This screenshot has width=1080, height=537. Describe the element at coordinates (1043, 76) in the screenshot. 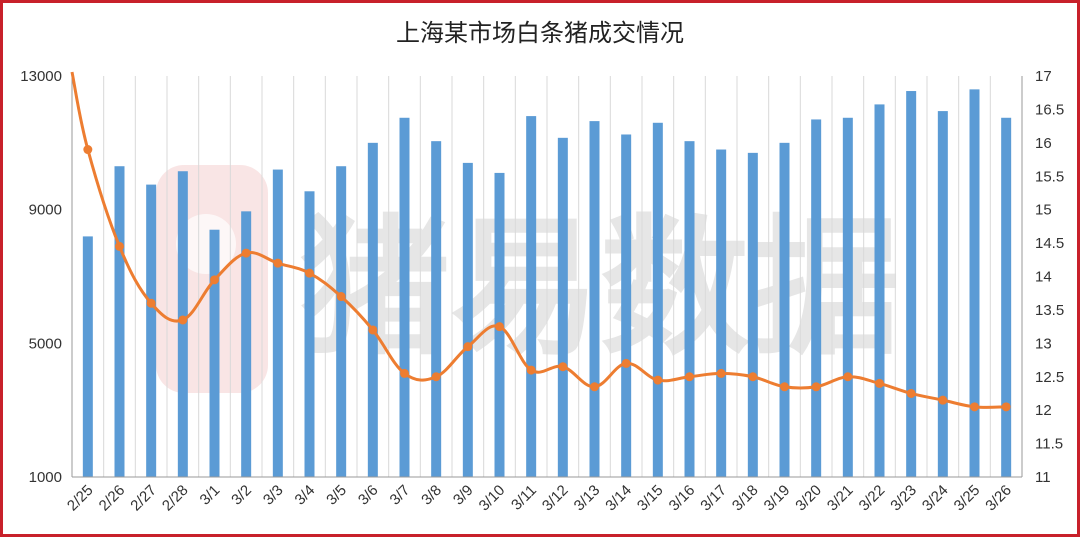

I see `y-right-tick-label: 17` at that location.